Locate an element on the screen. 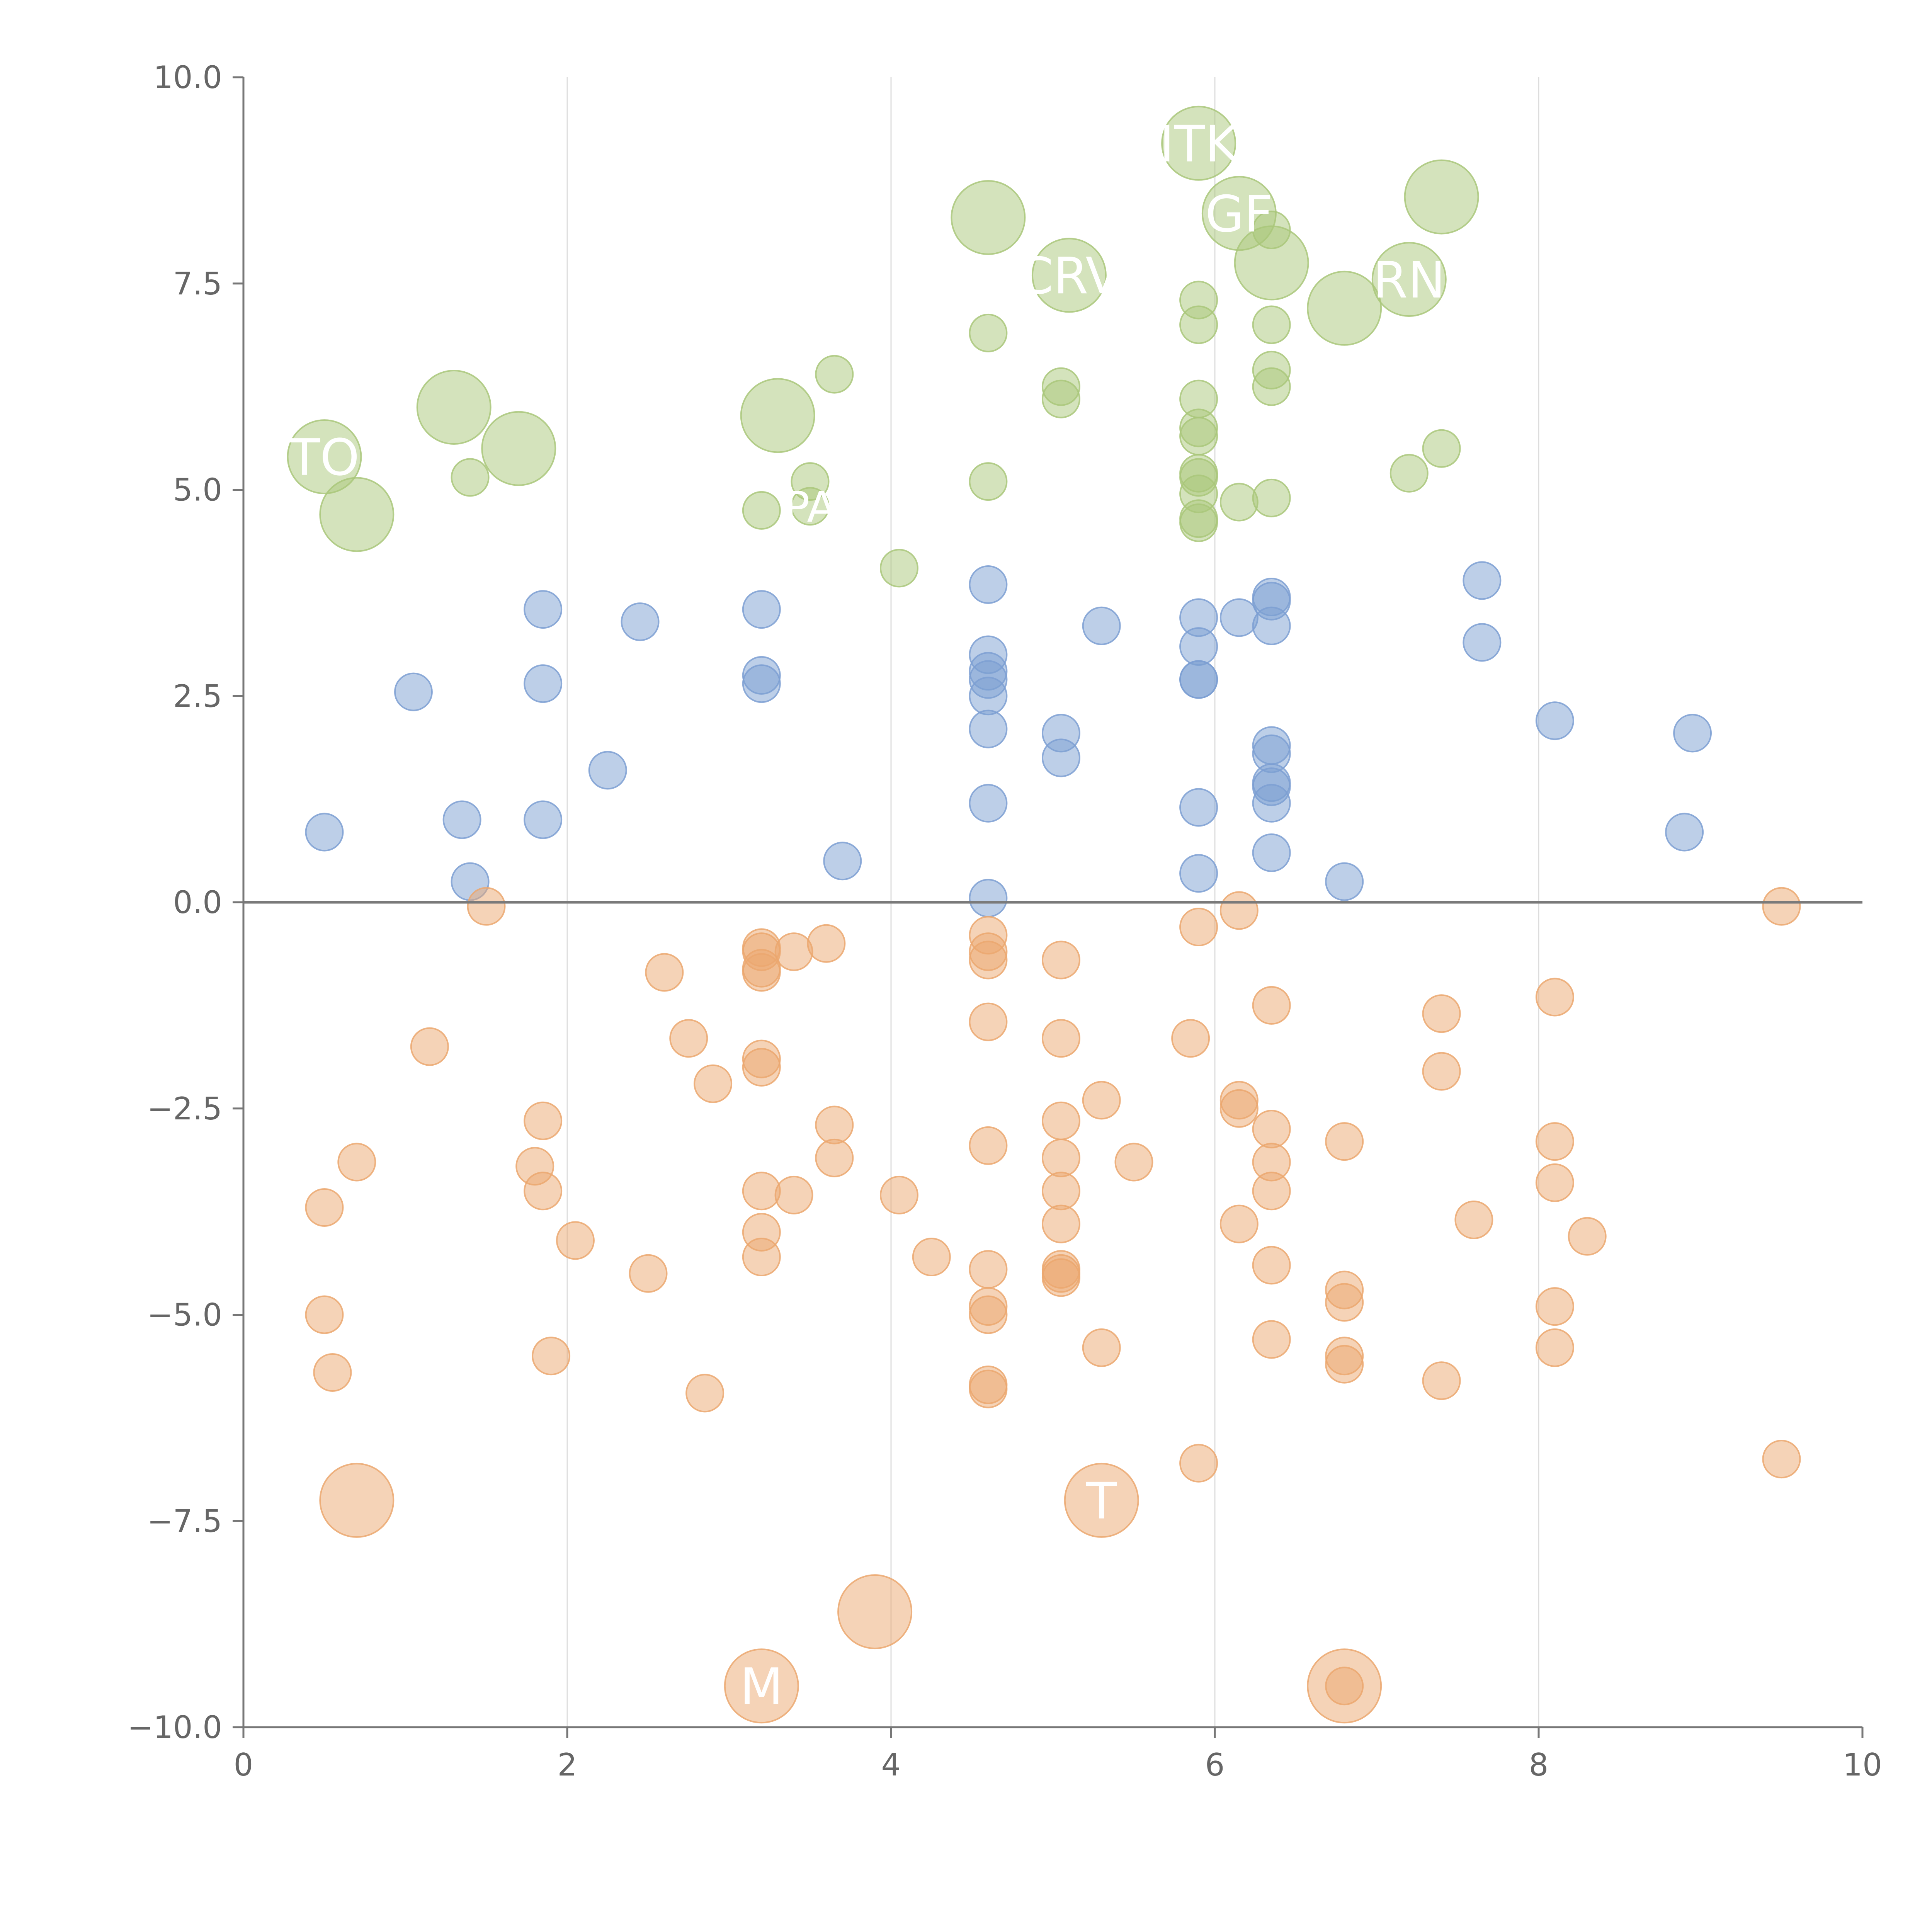 The width and height of the screenshot is (1932, 1932). y-tick-label: 10.0 is located at coordinates (188, 78).